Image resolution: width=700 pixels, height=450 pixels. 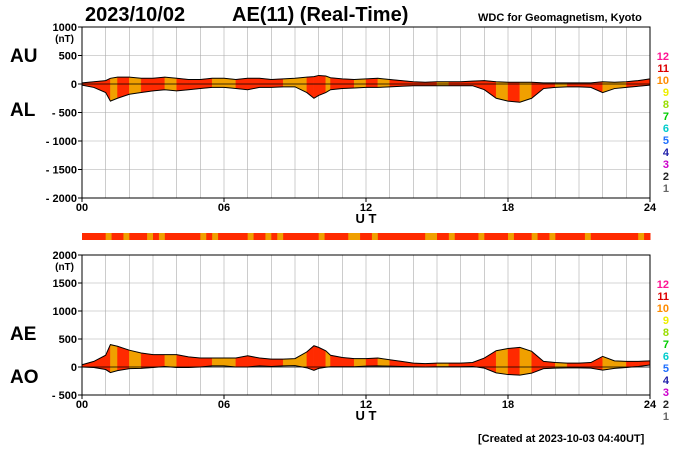 I want to click on panel1-station-level-5: 5, so click(x=666, y=141).